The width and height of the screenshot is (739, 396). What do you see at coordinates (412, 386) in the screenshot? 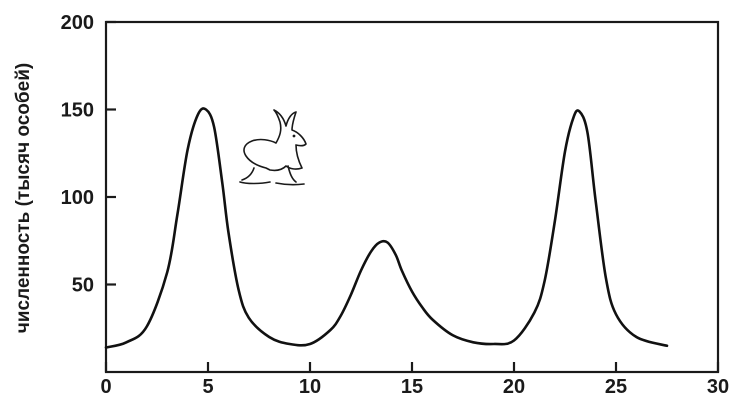
I see `x-tick-label: 15` at bounding box center [412, 386].